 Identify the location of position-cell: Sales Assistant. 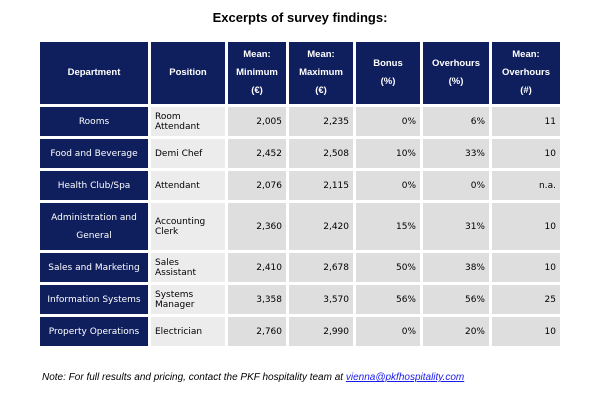
(188, 267).